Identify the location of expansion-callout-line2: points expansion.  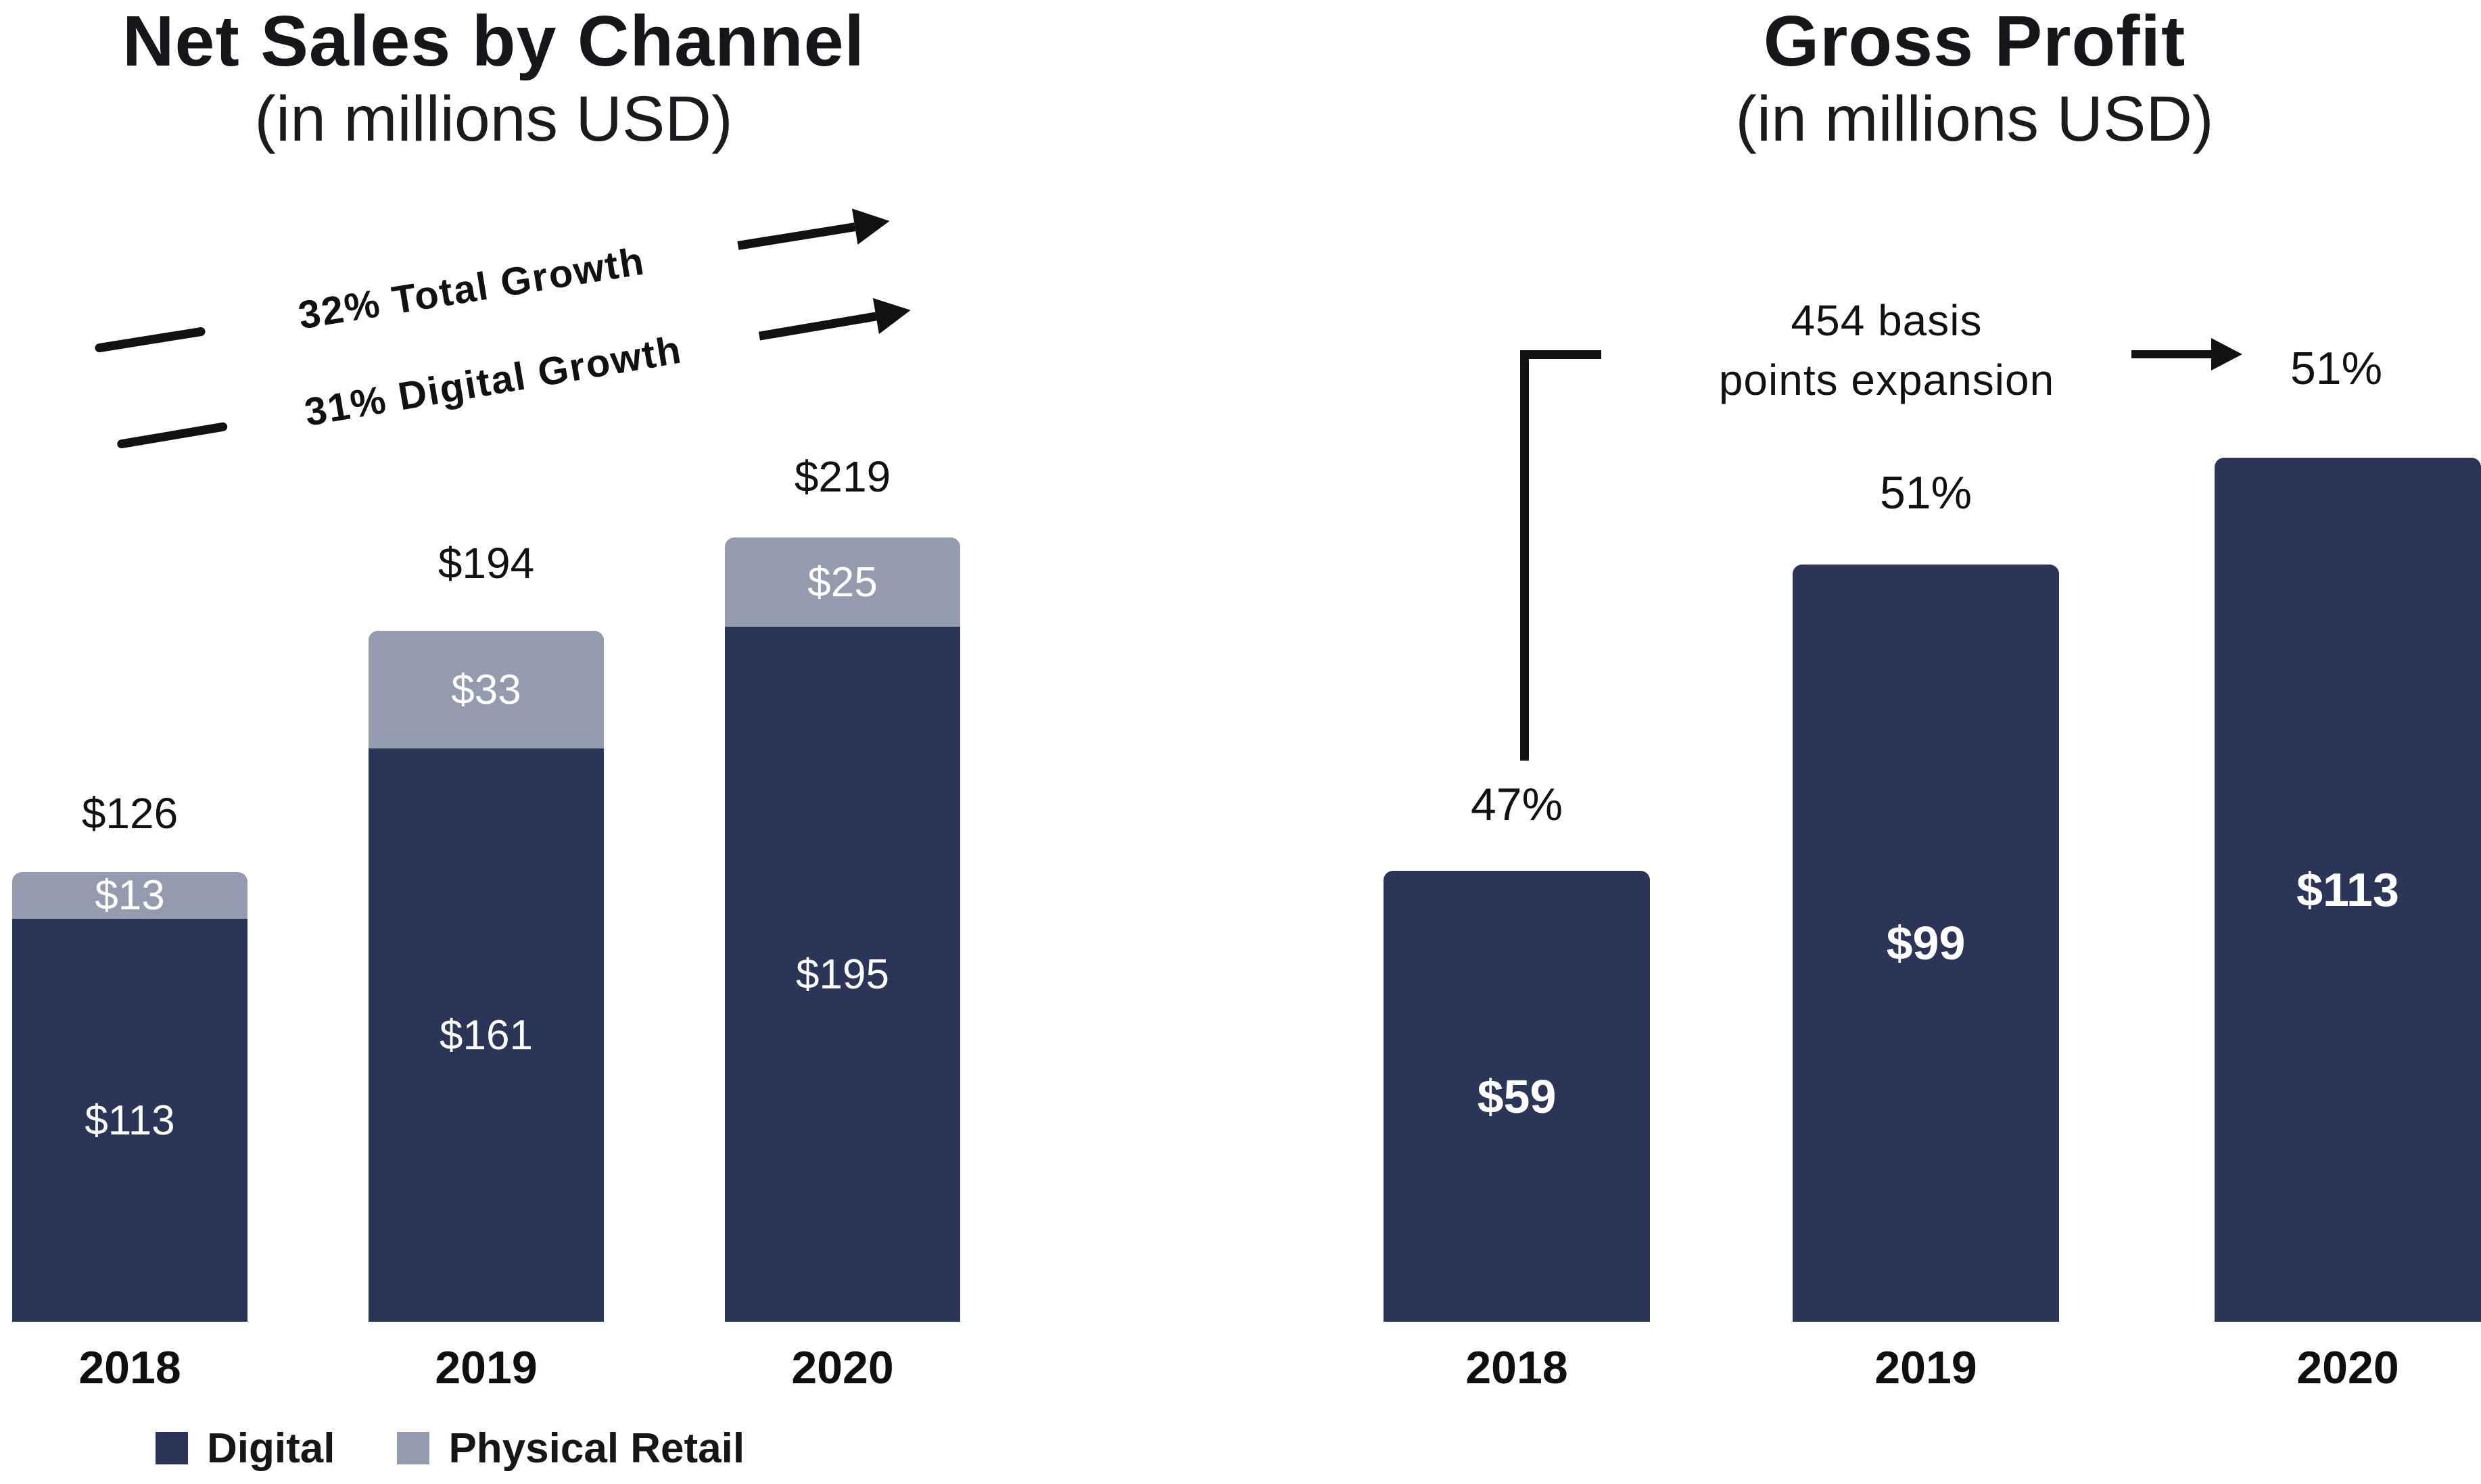
(1886, 380).